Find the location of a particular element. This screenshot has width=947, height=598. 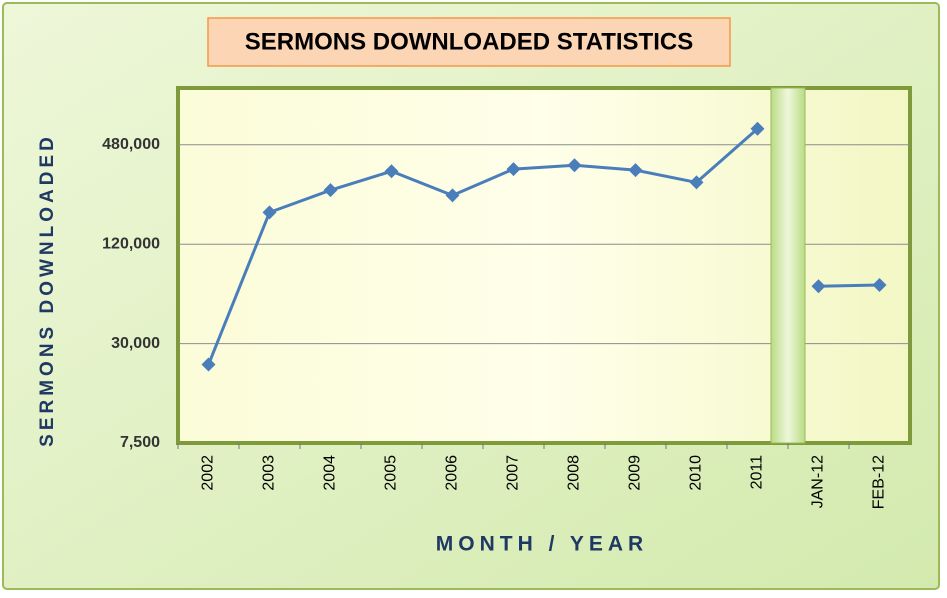

y-tick-label: 480,000 is located at coordinates (131, 144).